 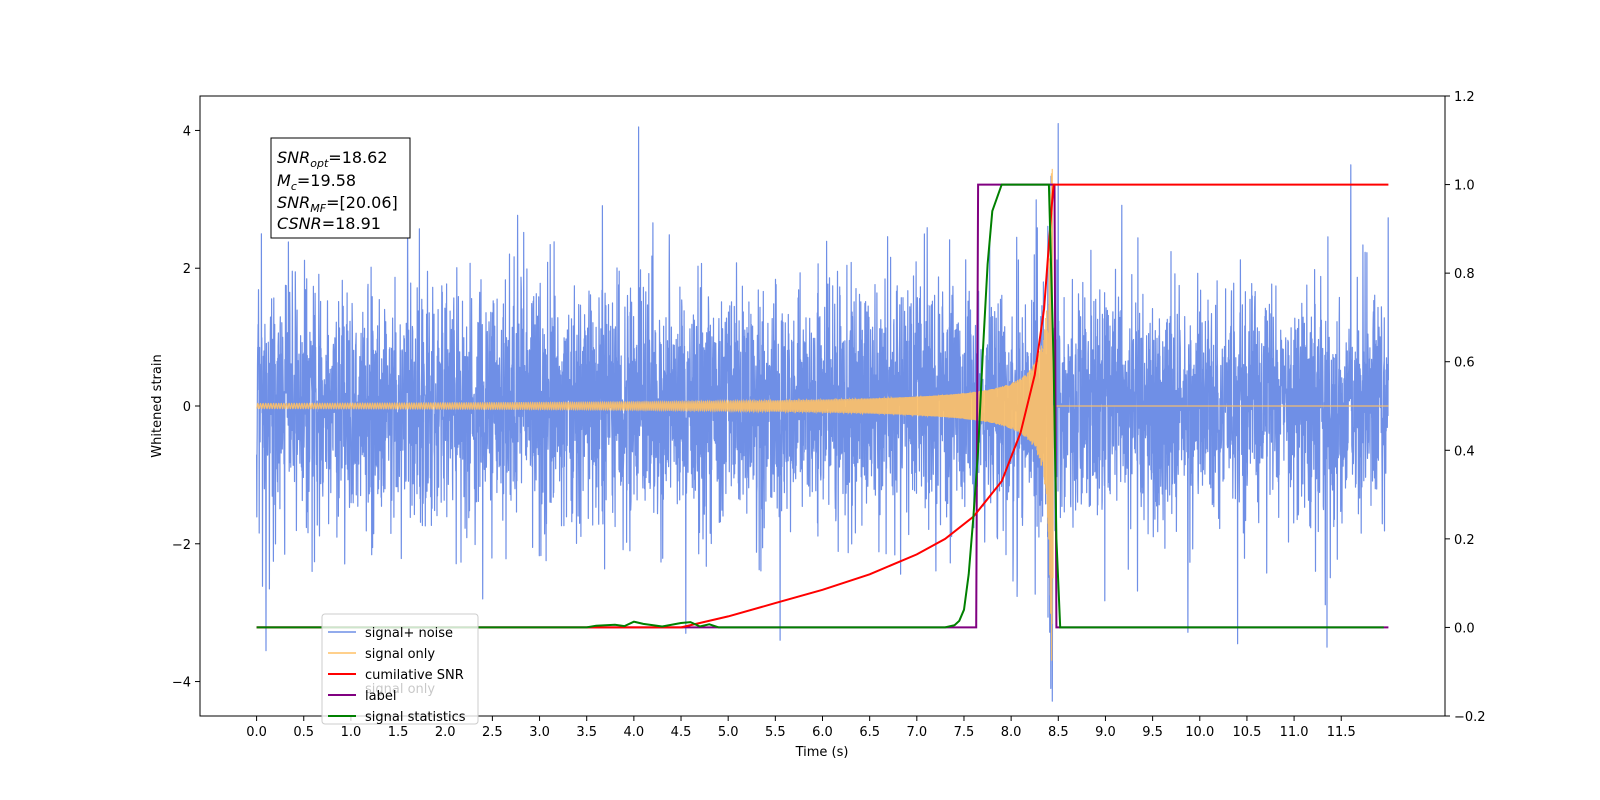 What do you see at coordinates (181, 545) in the screenshot?
I see `y-tick-label: −2` at bounding box center [181, 545].